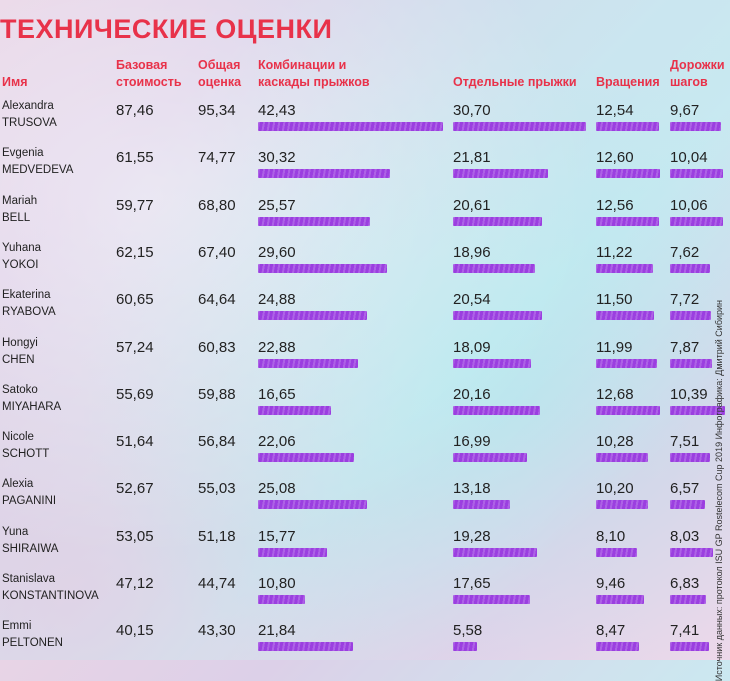 The width and height of the screenshot is (730, 681). What do you see at coordinates (135, 583) in the screenshot?
I see `base-value: 47,12` at bounding box center [135, 583].